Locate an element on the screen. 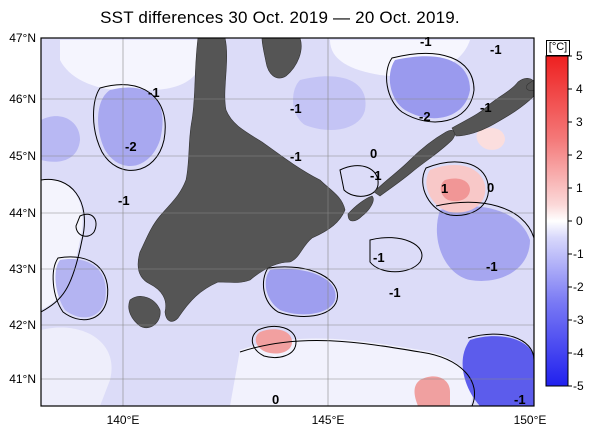 Image resolution: width=594 pixels, height=430 pixels. lon-label: 140°E is located at coordinates (123, 420).